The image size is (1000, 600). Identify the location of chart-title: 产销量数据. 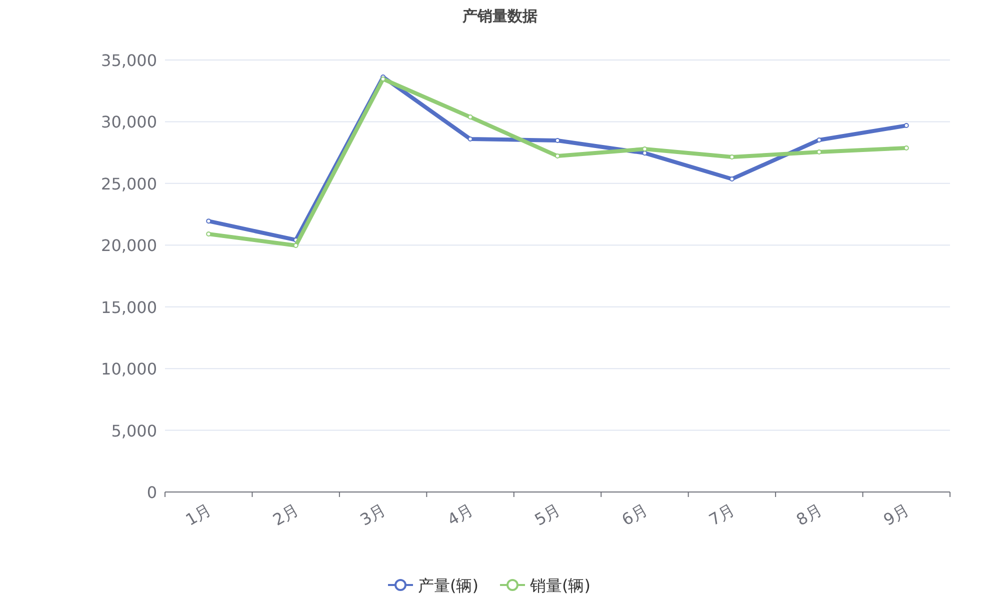
(500, 16).